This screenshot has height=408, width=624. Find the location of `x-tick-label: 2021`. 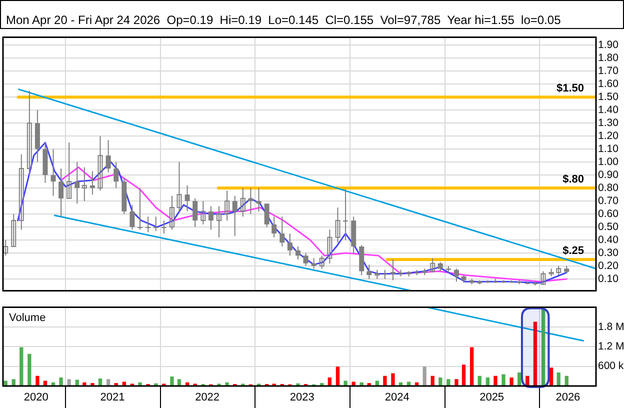

x-tick-label: 2021 is located at coordinates (112, 398).